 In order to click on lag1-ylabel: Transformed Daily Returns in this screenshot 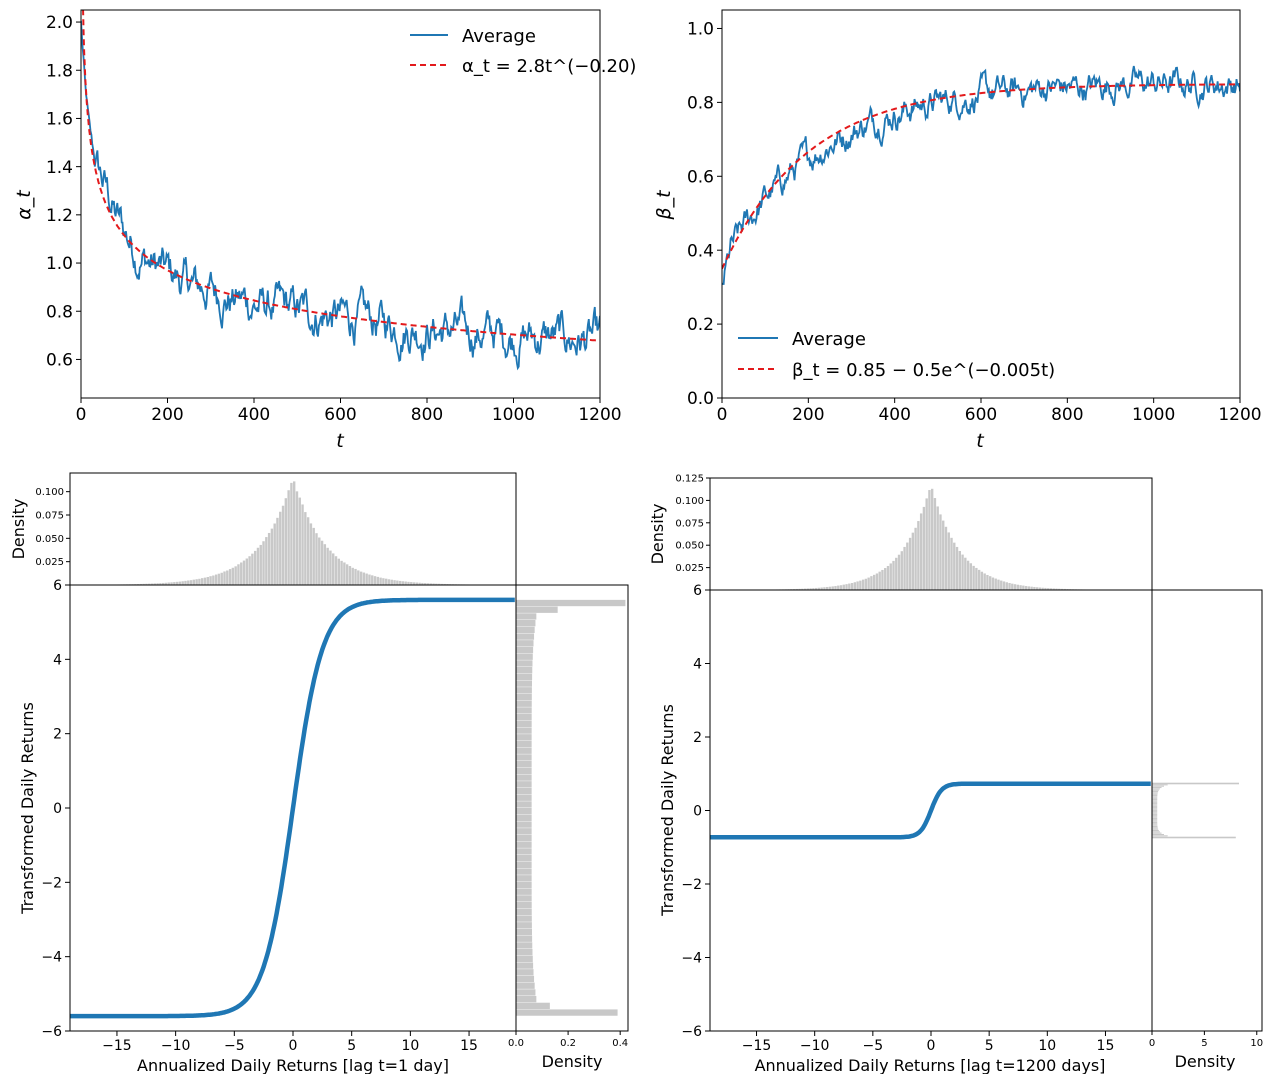, I will do `click(27, 808)`.